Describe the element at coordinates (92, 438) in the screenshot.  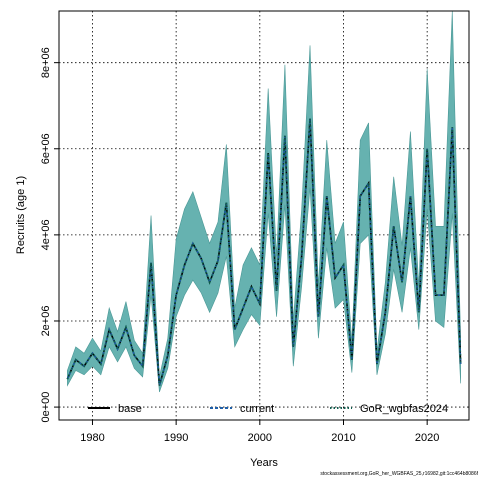
I see `x-tick-label: 1980` at that location.